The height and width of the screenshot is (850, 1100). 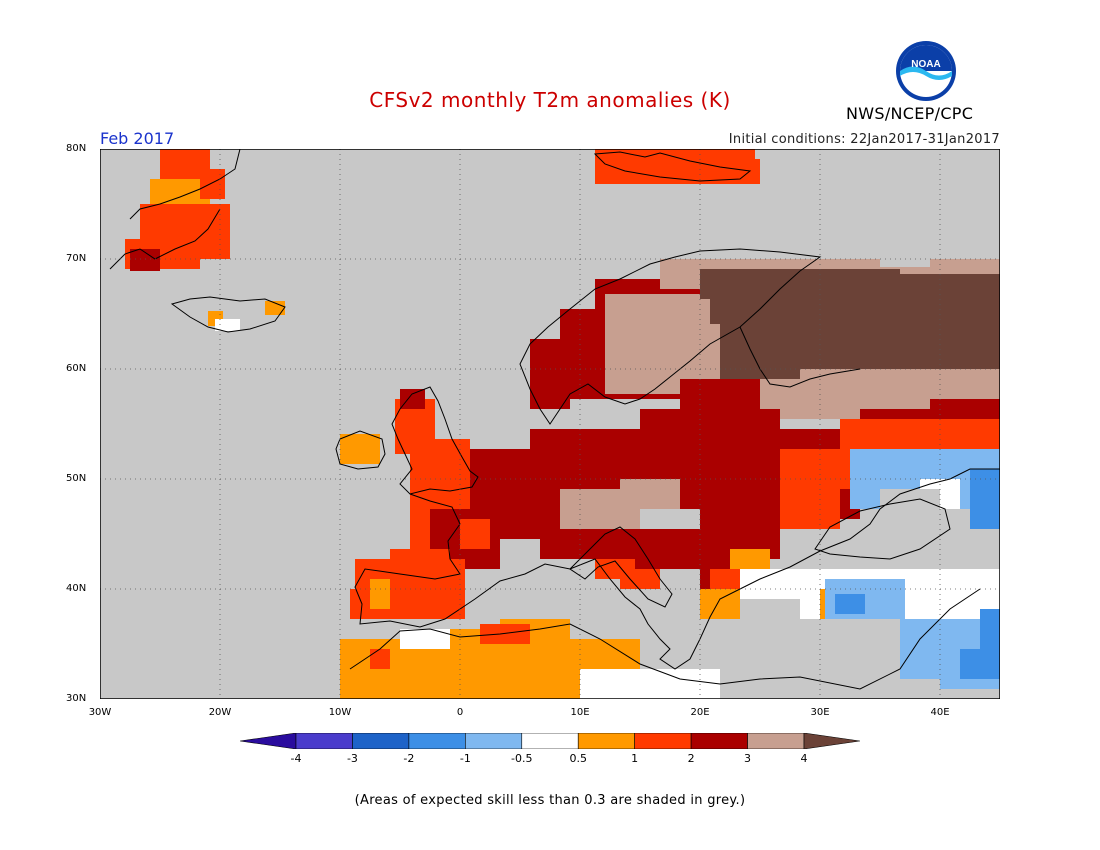 What do you see at coordinates (940, 712) in the screenshot?
I see `longitude-label: 40E` at bounding box center [940, 712].